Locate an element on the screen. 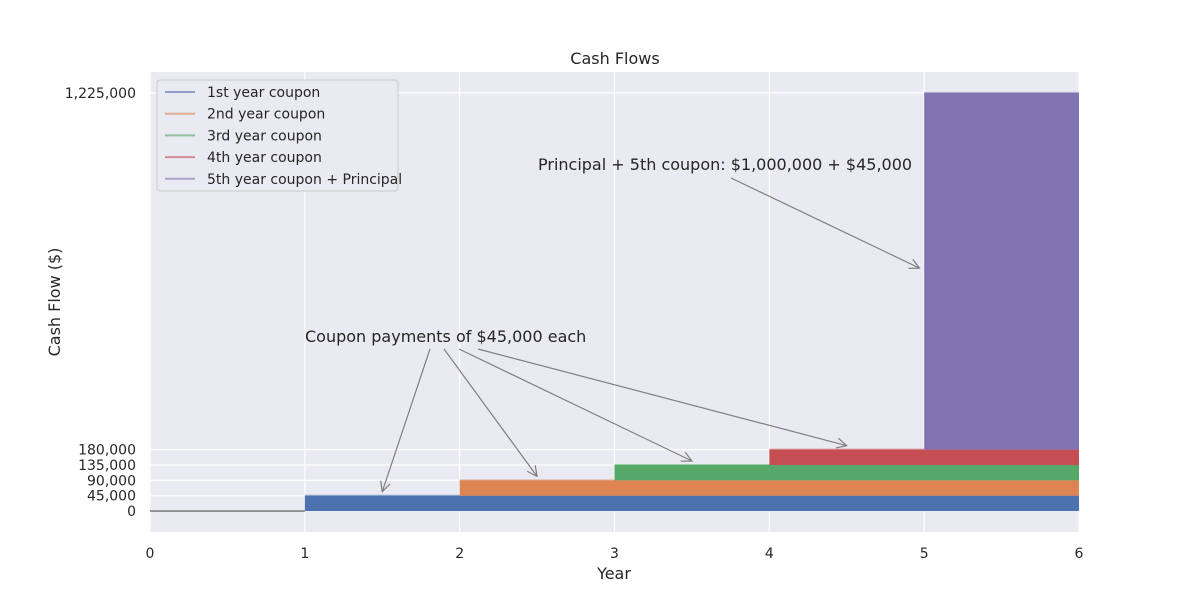 The image size is (1200, 600). x-tick-label: 4 is located at coordinates (769, 554).